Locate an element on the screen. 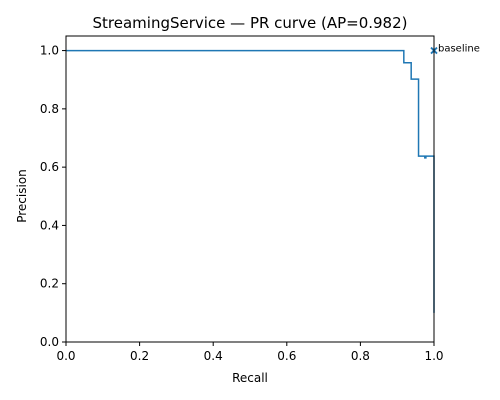 The height and width of the screenshot is (400, 500). y-axis-label: Precision is located at coordinates (22, 196).